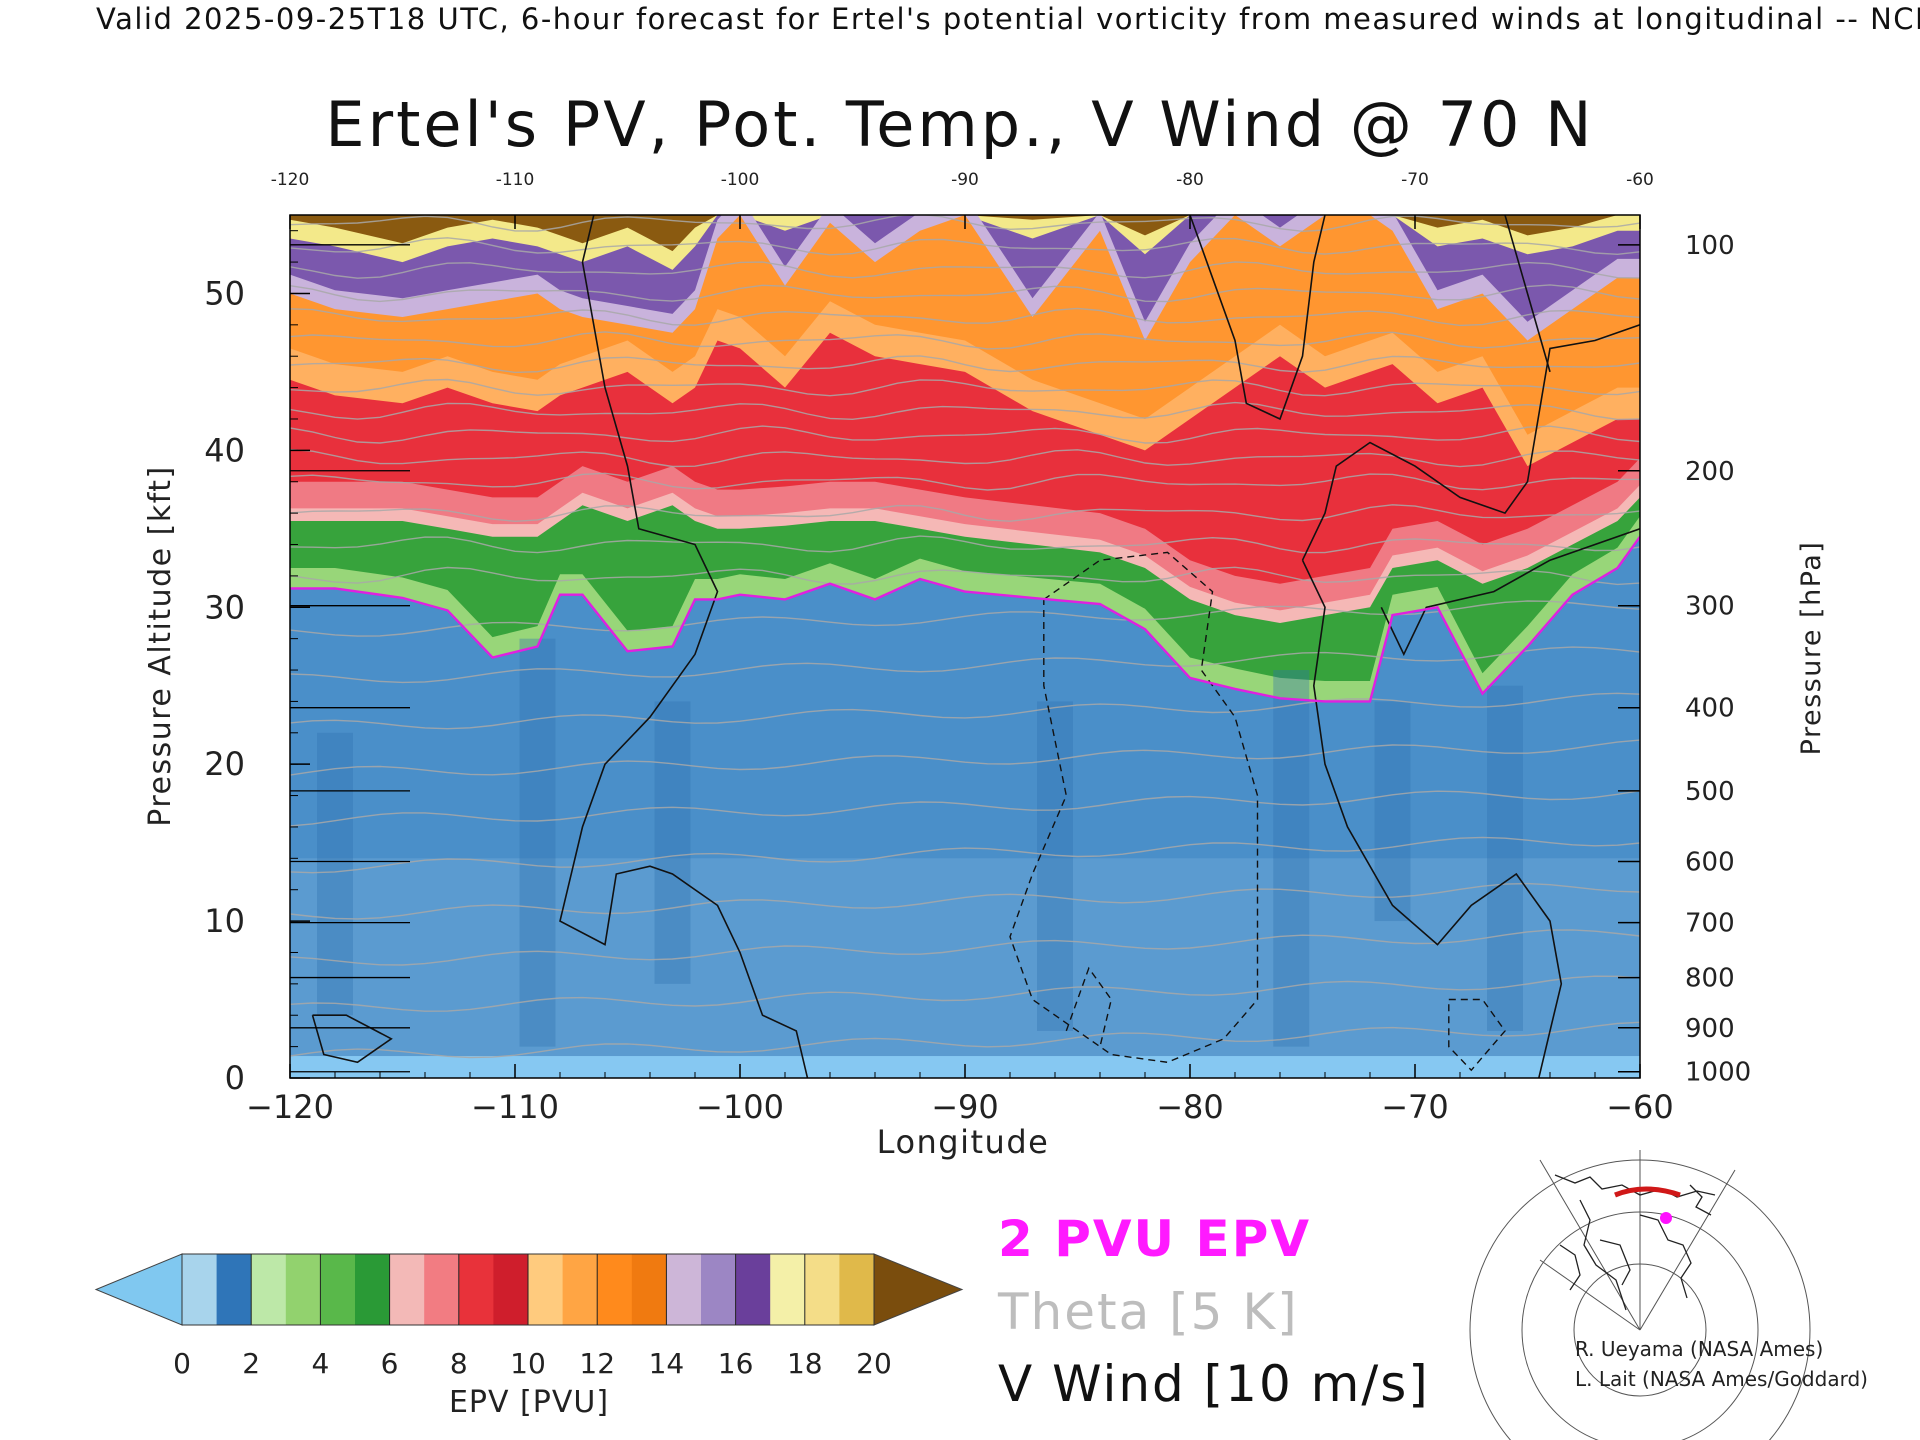 This screenshot has height=1440, width=1920. What do you see at coordinates (1710, 862) in the screenshot?
I see `y2-tick-label: 600` at bounding box center [1710, 862].